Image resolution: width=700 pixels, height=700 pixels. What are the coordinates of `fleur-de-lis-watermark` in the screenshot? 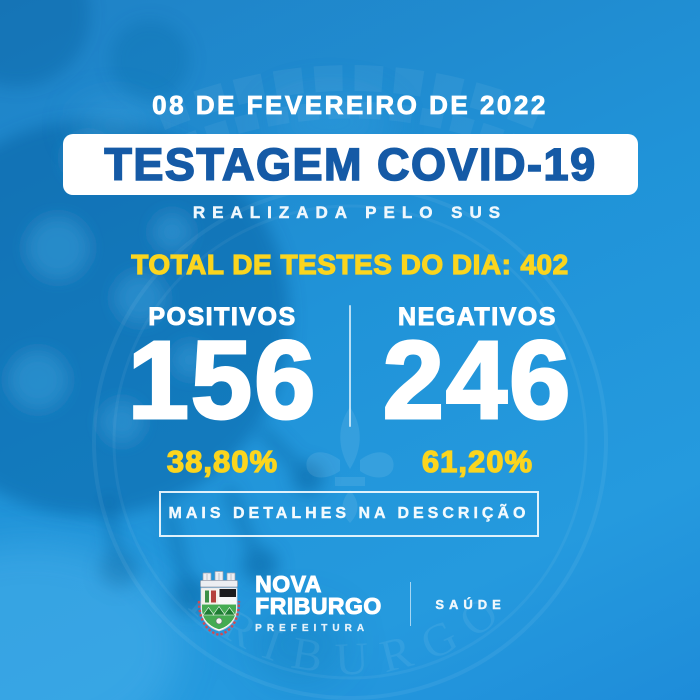 It's located at (350, 465).